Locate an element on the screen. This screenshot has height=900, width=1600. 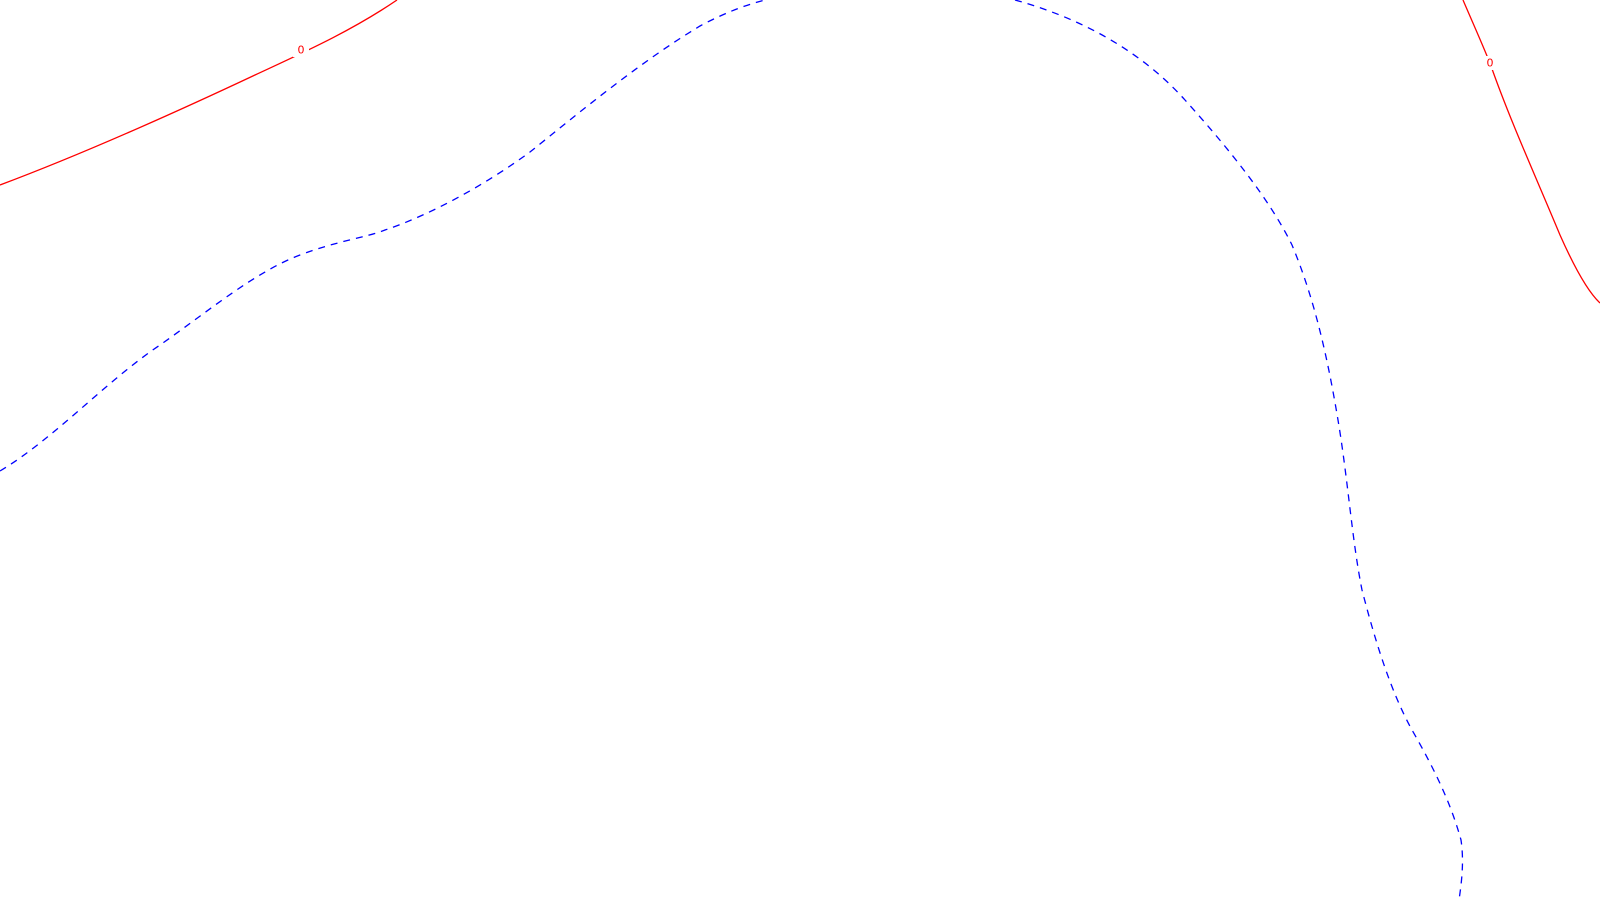
contour-label-upper-right: 0 is located at coordinates (1490, 63).